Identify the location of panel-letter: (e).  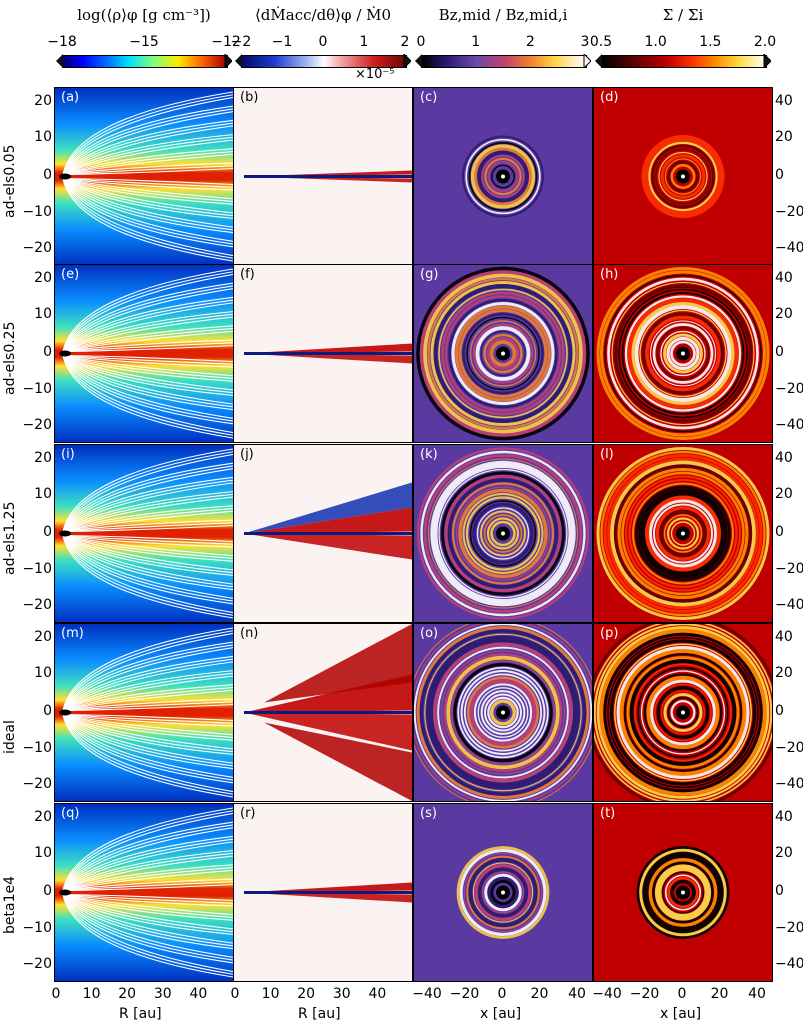
(70, 274).